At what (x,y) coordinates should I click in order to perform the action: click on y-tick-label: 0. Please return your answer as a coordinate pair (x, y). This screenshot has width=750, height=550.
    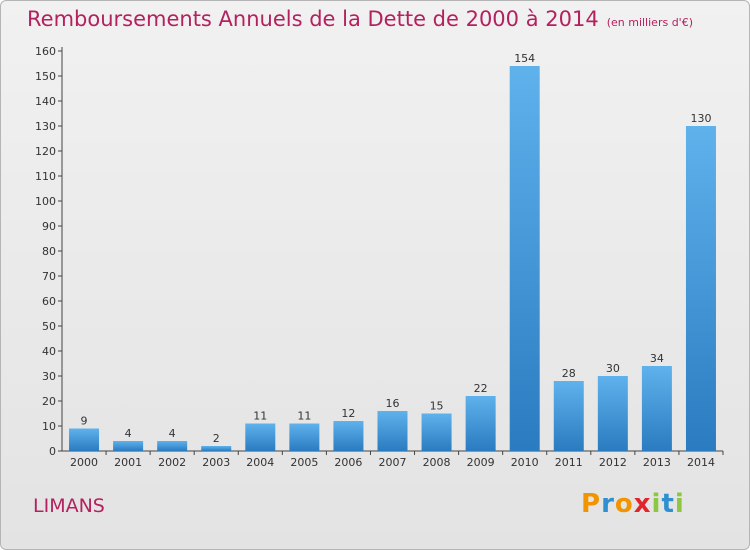
    Looking at the image, I should click on (52, 451).